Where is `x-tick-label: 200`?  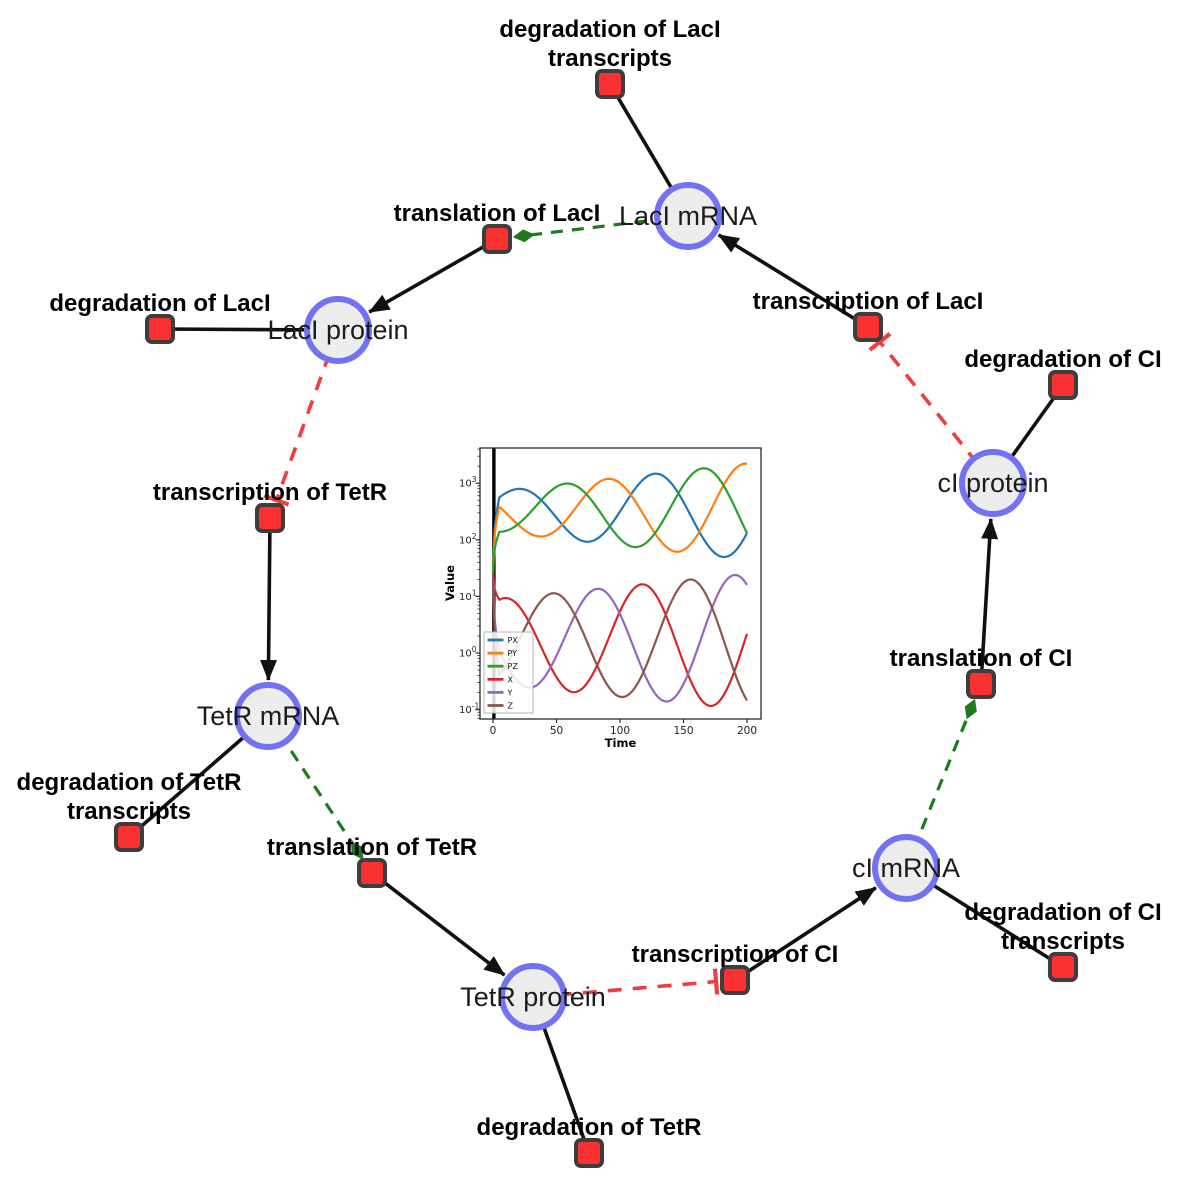 x-tick-label: 200 is located at coordinates (747, 731).